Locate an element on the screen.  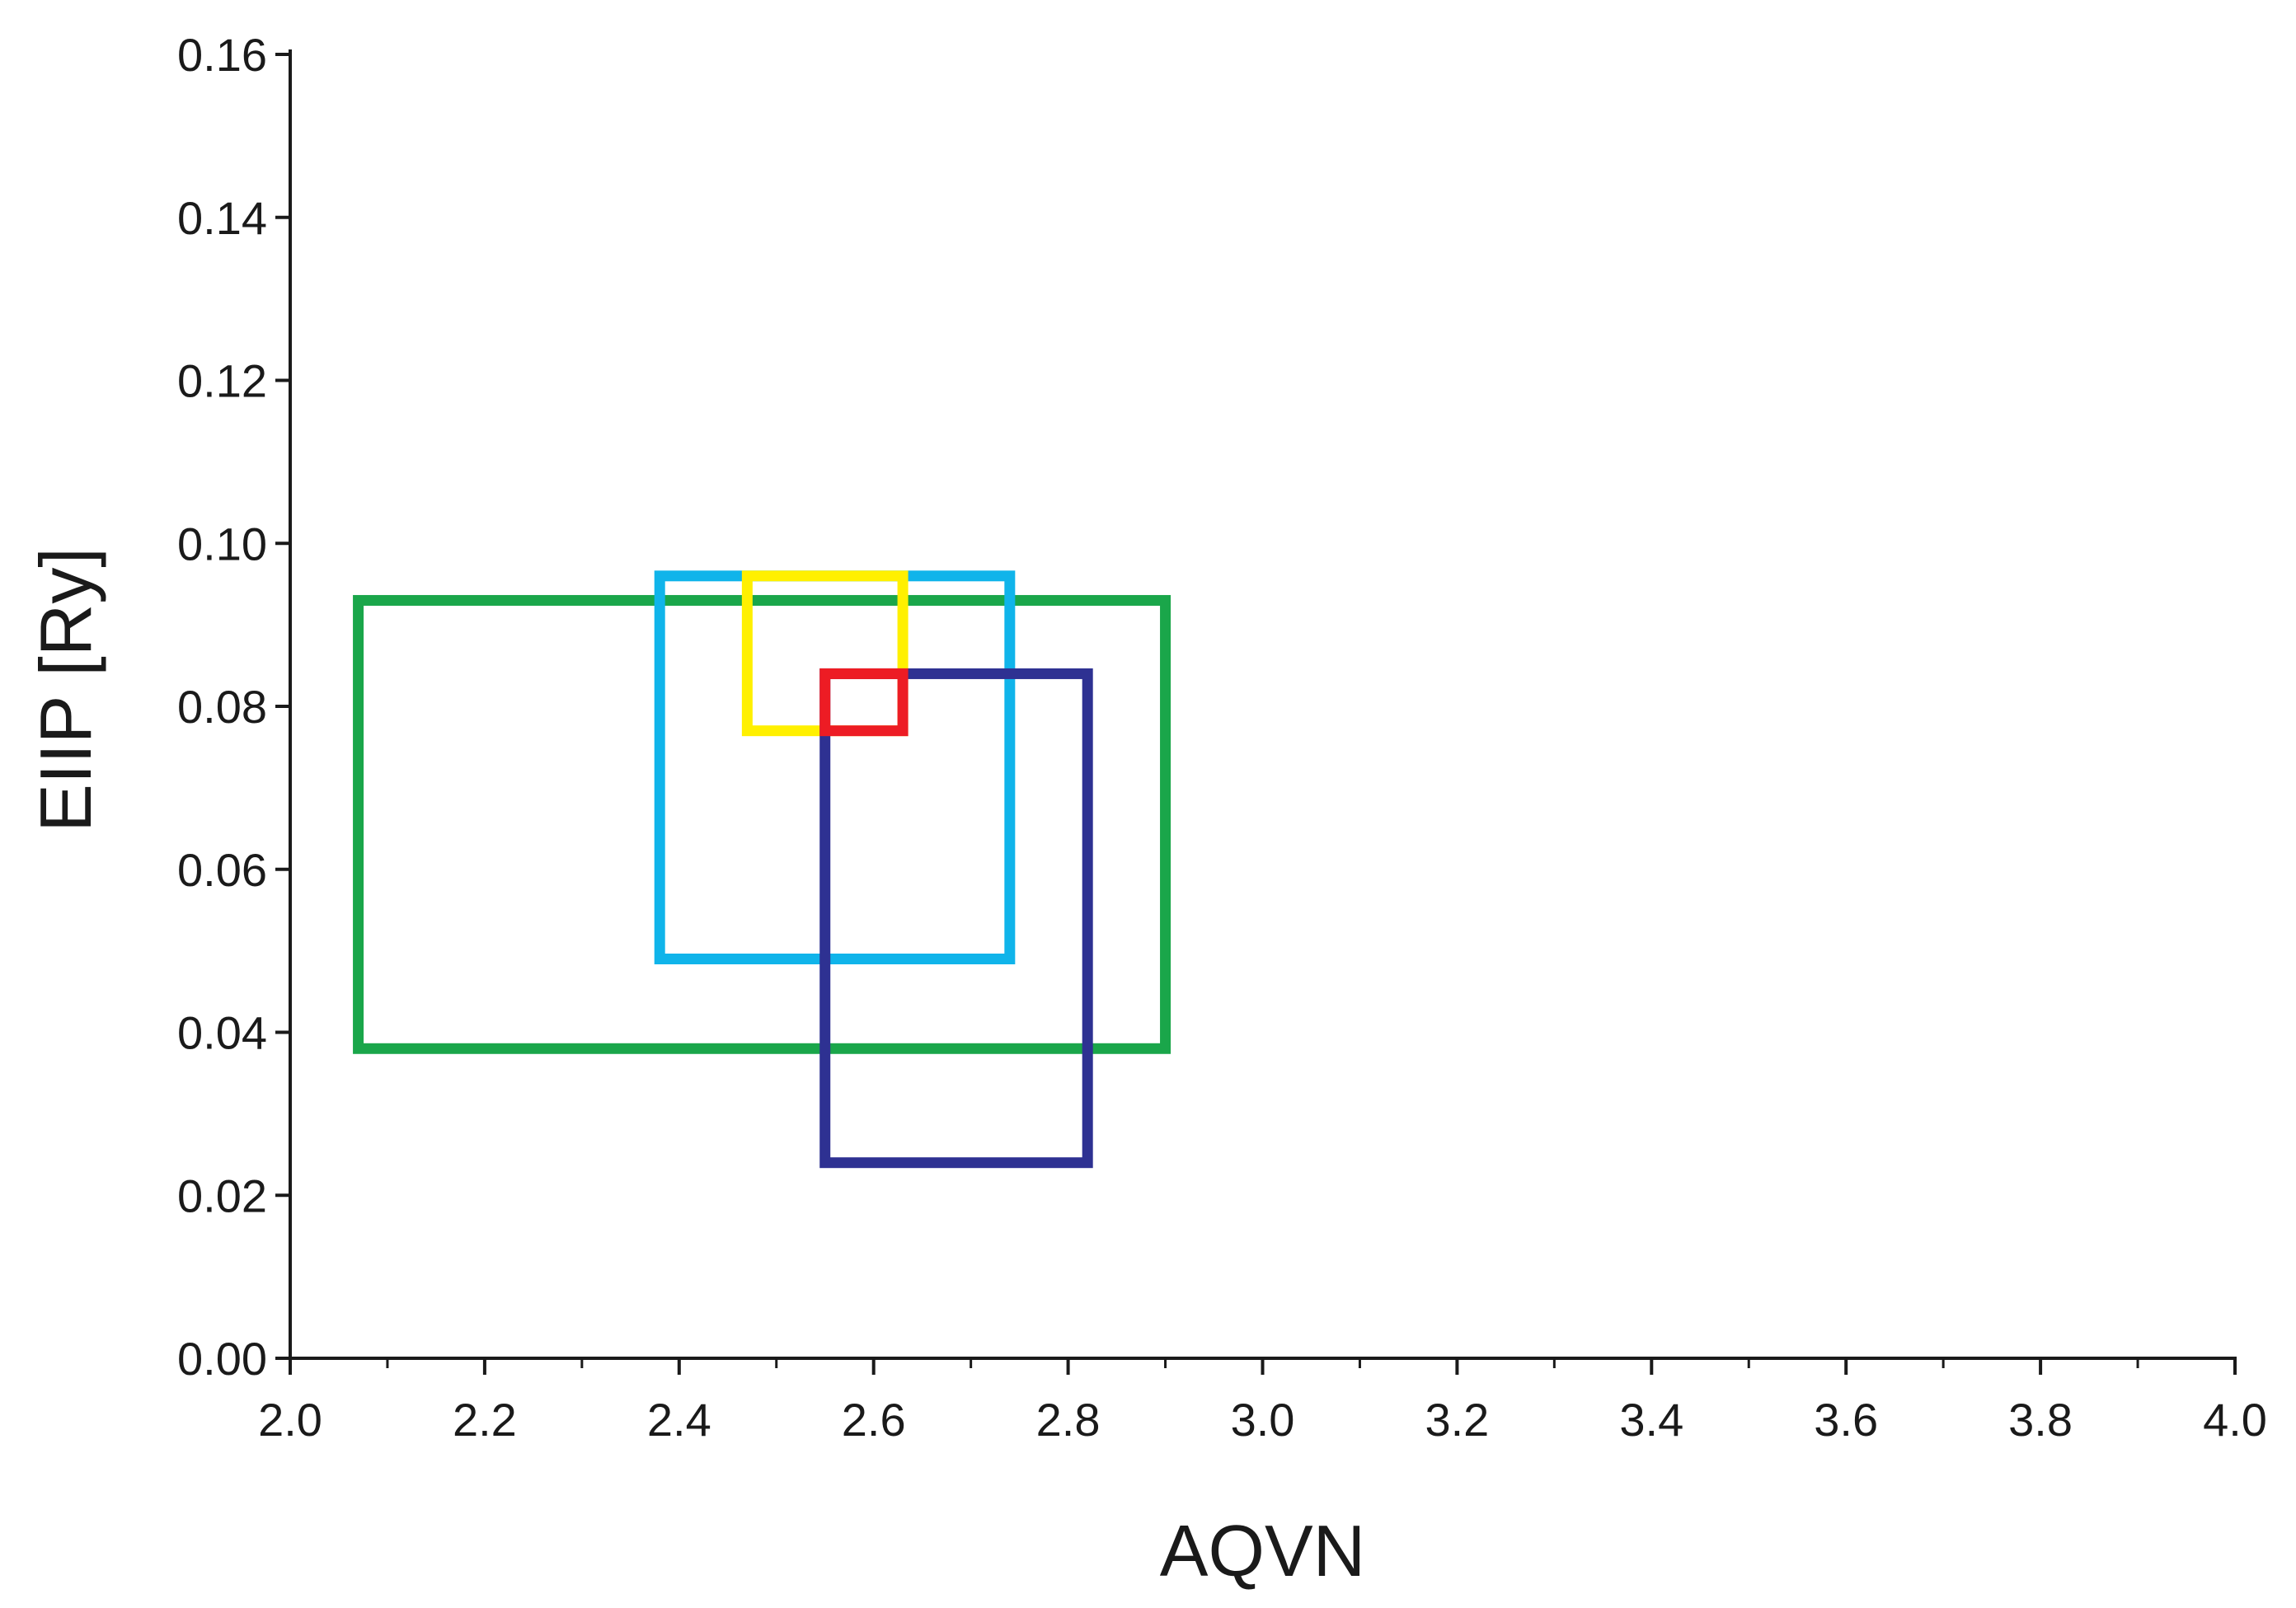
x-tick-label: 3.2 is located at coordinates (1457, 1420).